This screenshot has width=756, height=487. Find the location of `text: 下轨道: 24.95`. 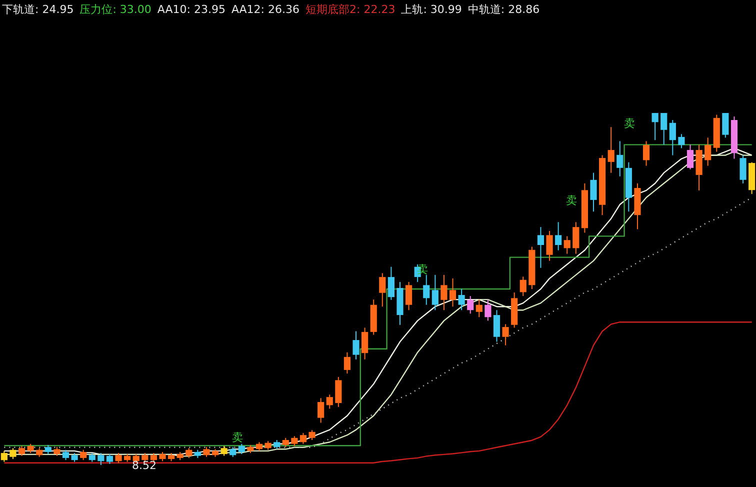

text: 下轨道: 24.95 is located at coordinates (38, 9).